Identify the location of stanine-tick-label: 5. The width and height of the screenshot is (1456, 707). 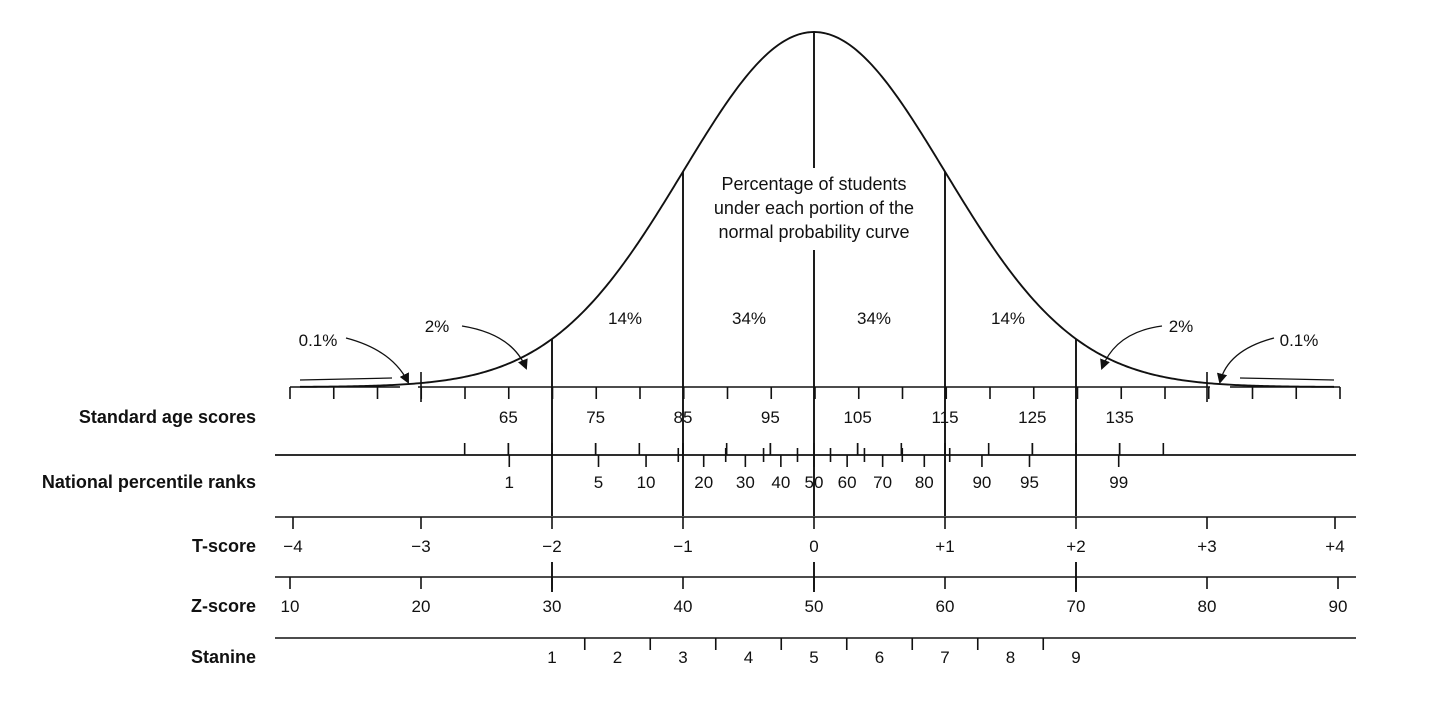
(813, 657).